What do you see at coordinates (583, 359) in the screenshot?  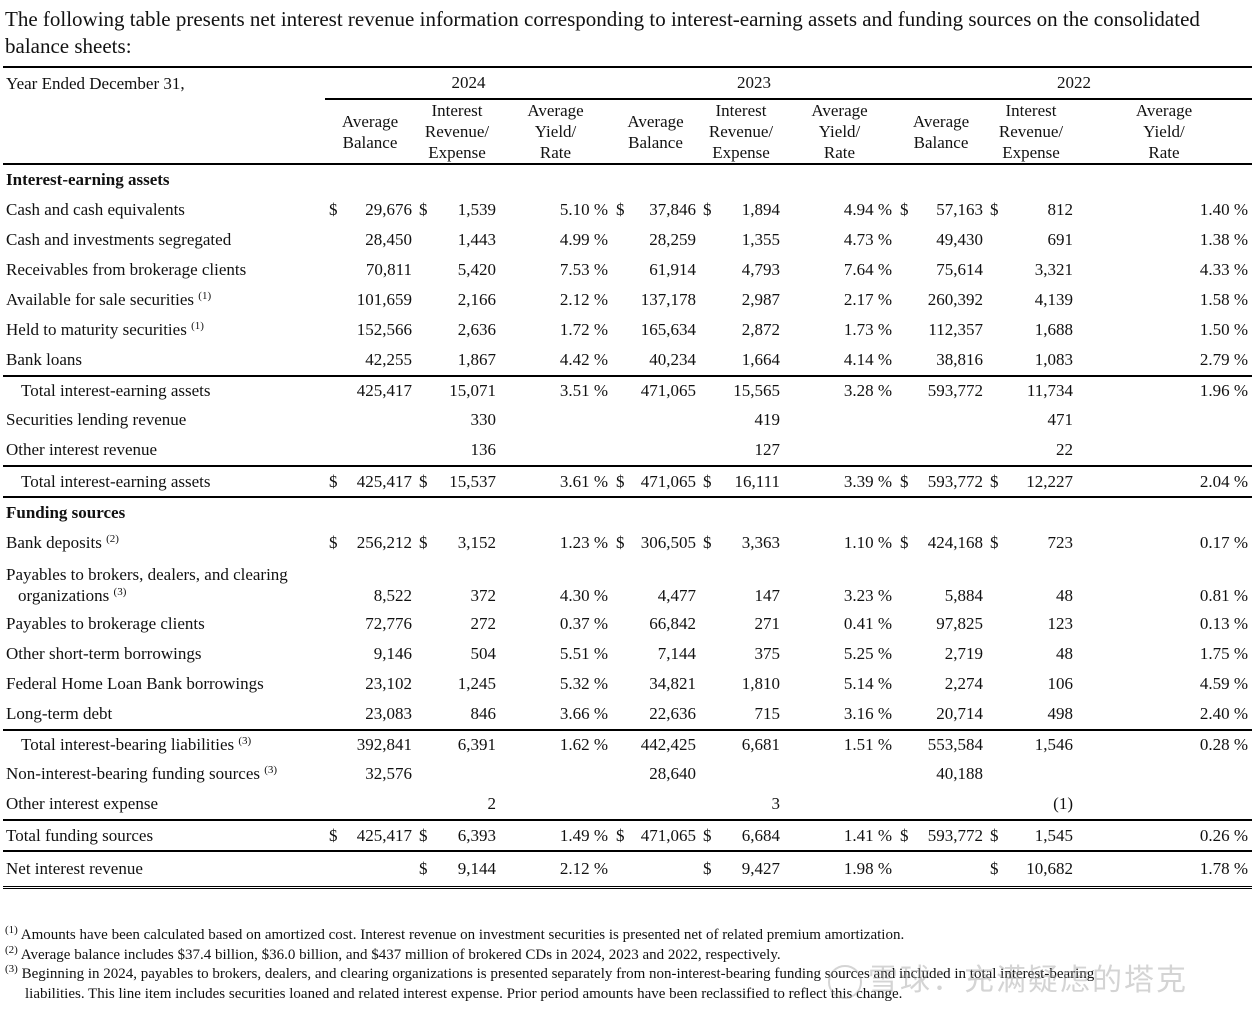 I see `yield-rate-cell: 4.42 %` at bounding box center [583, 359].